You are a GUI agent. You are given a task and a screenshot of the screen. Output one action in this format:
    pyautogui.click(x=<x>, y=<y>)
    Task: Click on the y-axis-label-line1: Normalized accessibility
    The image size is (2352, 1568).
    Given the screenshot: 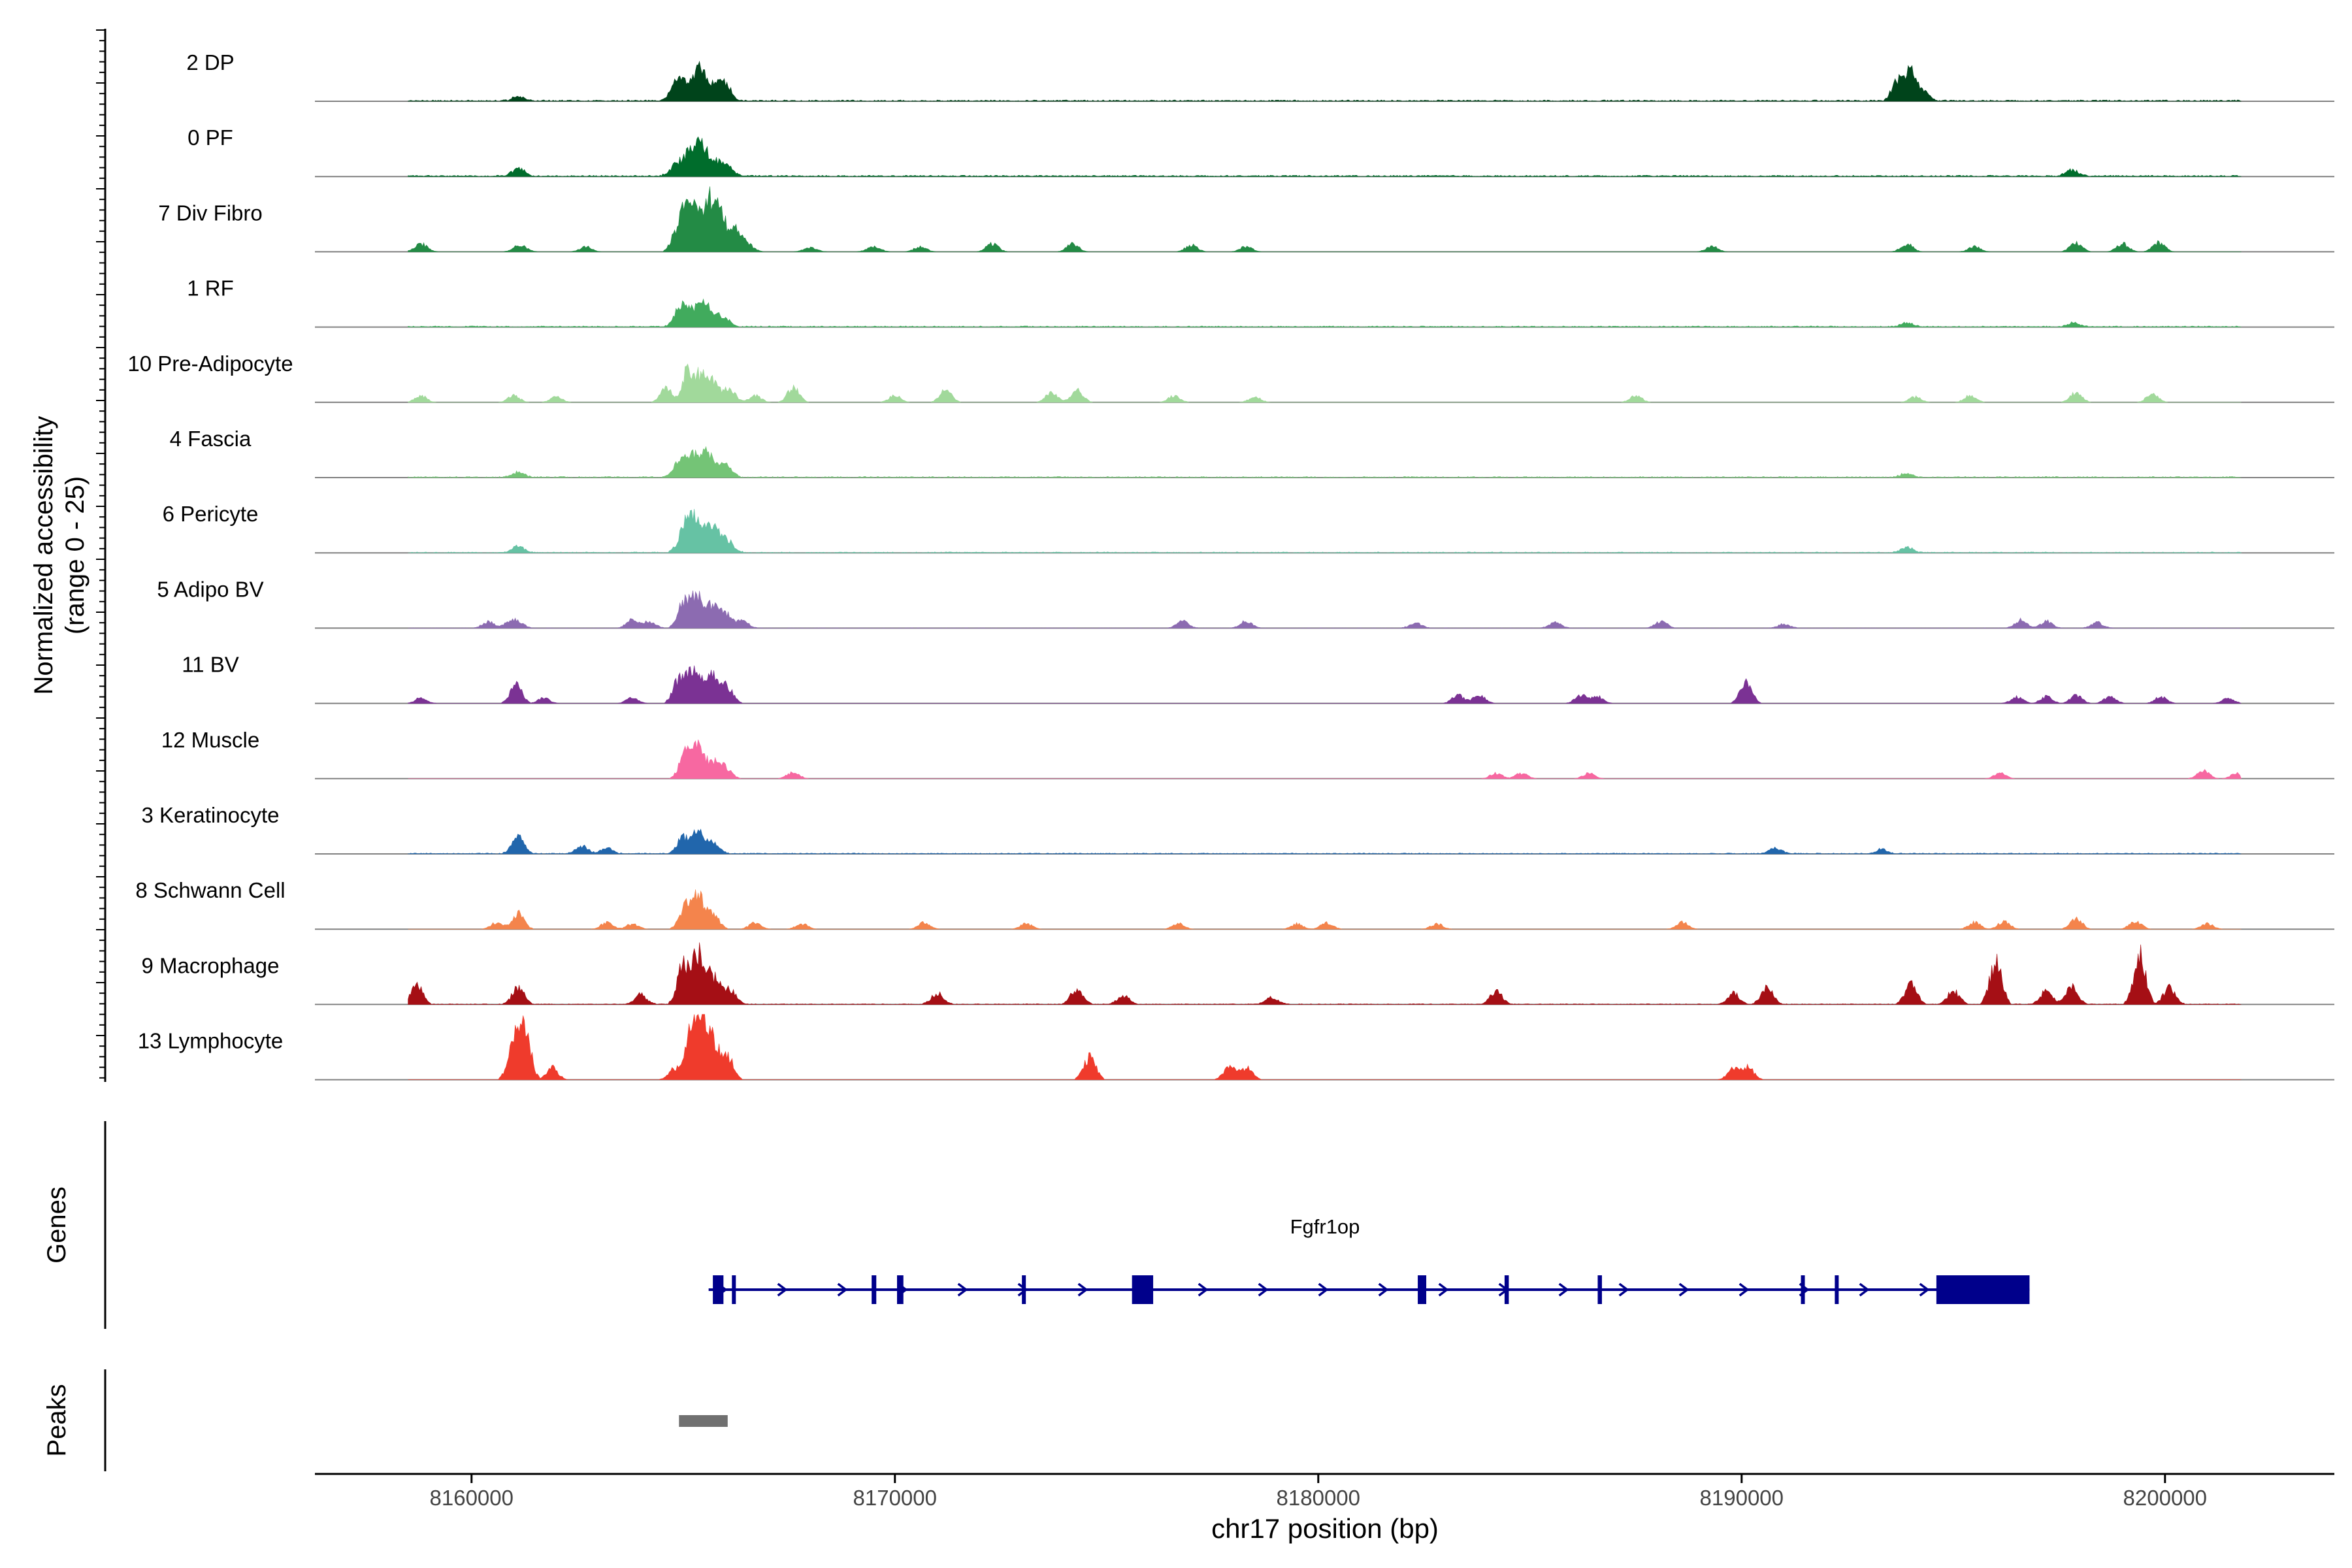 What is the action you would take?
    pyautogui.click(x=43, y=555)
    